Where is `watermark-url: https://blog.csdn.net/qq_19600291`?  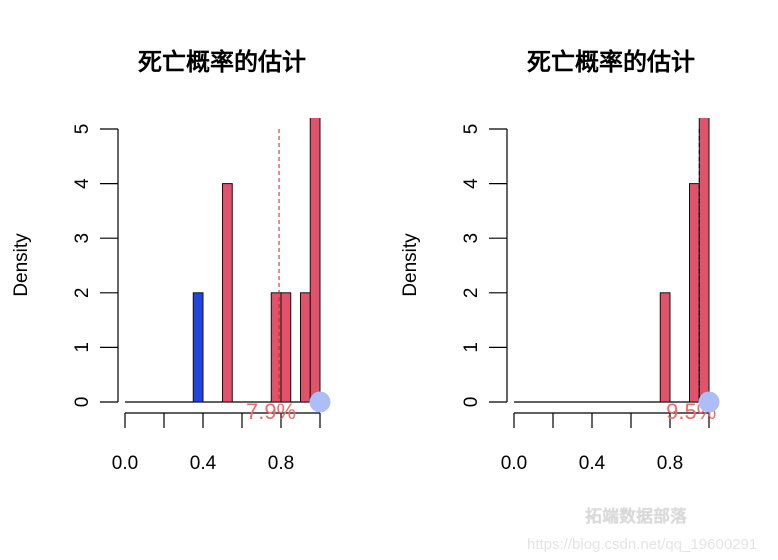 watermark-url: https://blog.csdn.net/qq_19600291 is located at coordinates (642, 544).